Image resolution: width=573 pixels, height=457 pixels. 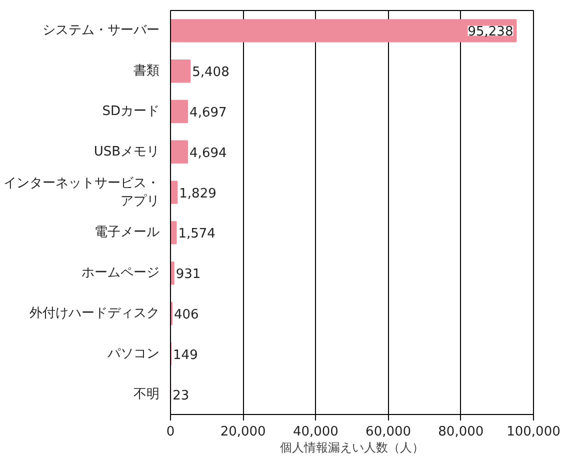 I want to click on y-tick-label: 不明, so click(x=147, y=394).